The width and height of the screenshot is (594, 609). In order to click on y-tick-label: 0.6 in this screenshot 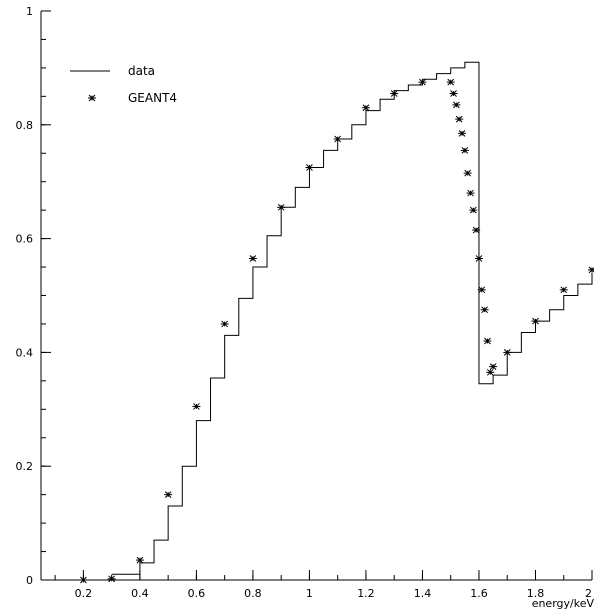, I will do `click(25, 239)`.